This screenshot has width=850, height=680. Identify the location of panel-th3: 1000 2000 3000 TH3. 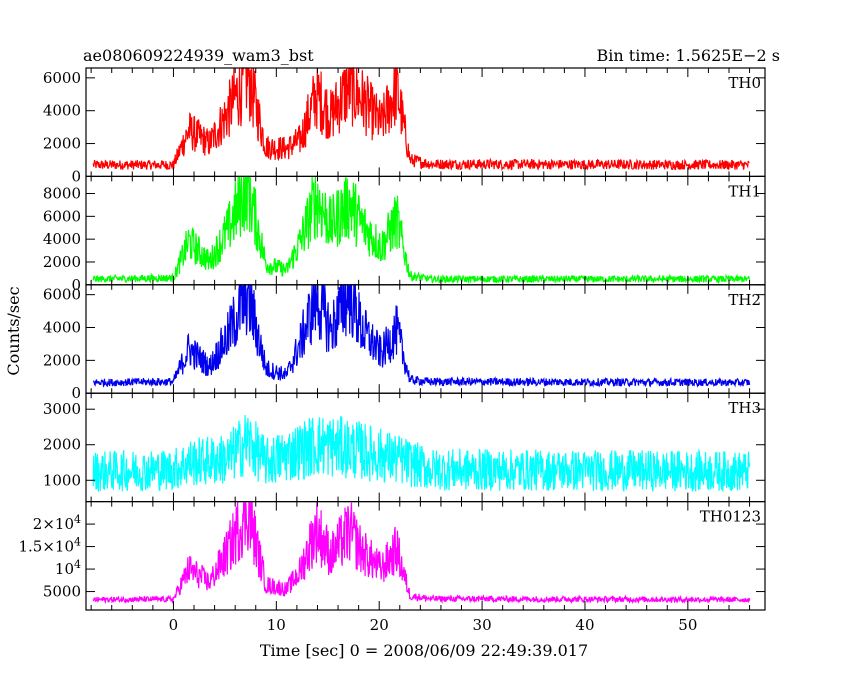
(404, 447).